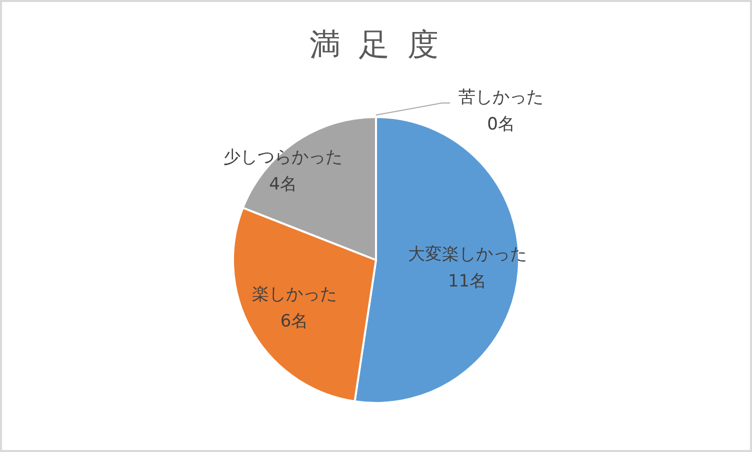 The width and height of the screenshot is (752, 452). What do you see at coordinates (376, 45) in the screenshot?
I see `chart-title: 満 足 度` at bounding box center [376, 45].